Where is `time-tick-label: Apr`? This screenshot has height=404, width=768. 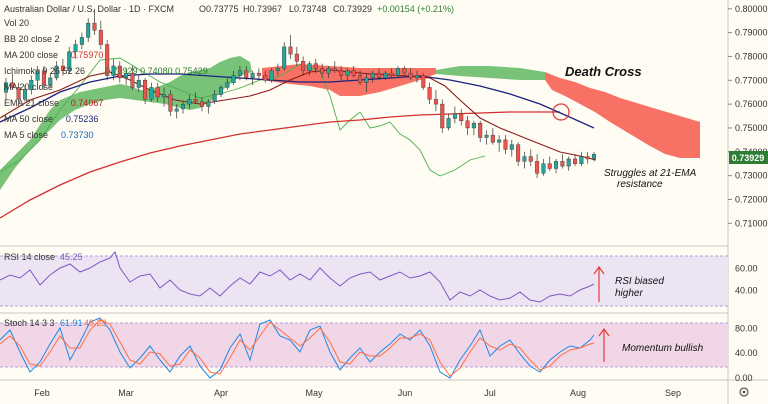 time-tick-label: Apr is located at coordinates (221, 393).